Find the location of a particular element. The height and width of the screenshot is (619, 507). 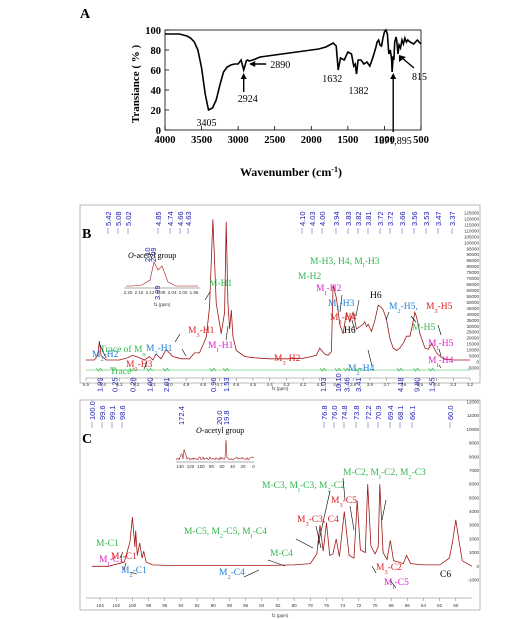

panel-c-right-tick--1000: -1000 is located at coordinates (473, 580).